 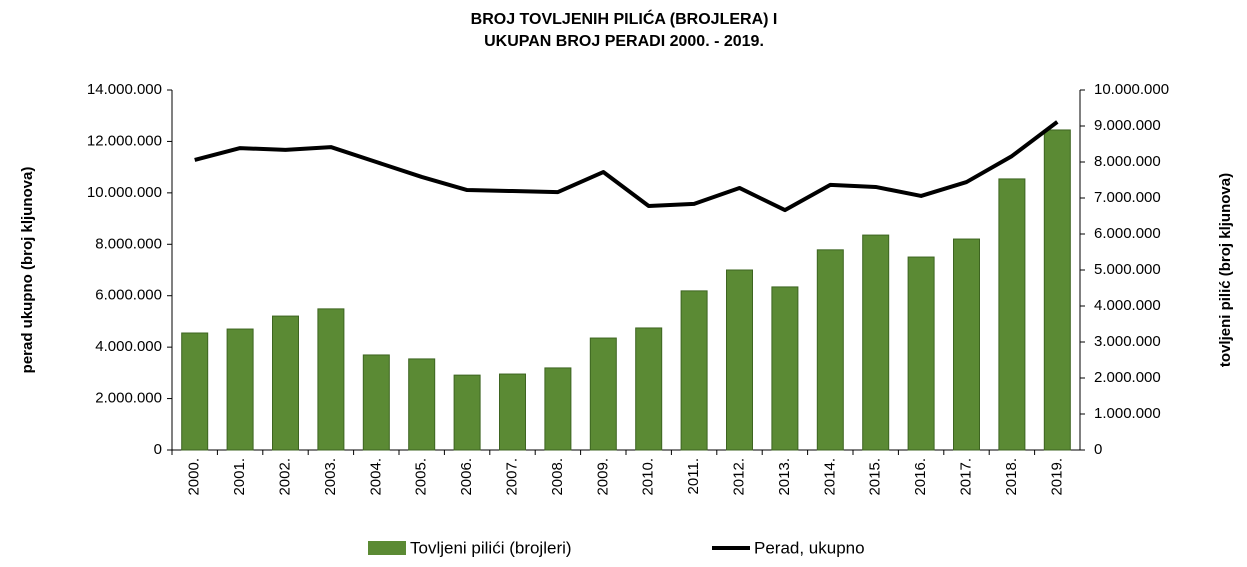 I want to click on y2-tick-label: 4.000.000, so click(x=1127, y=305).